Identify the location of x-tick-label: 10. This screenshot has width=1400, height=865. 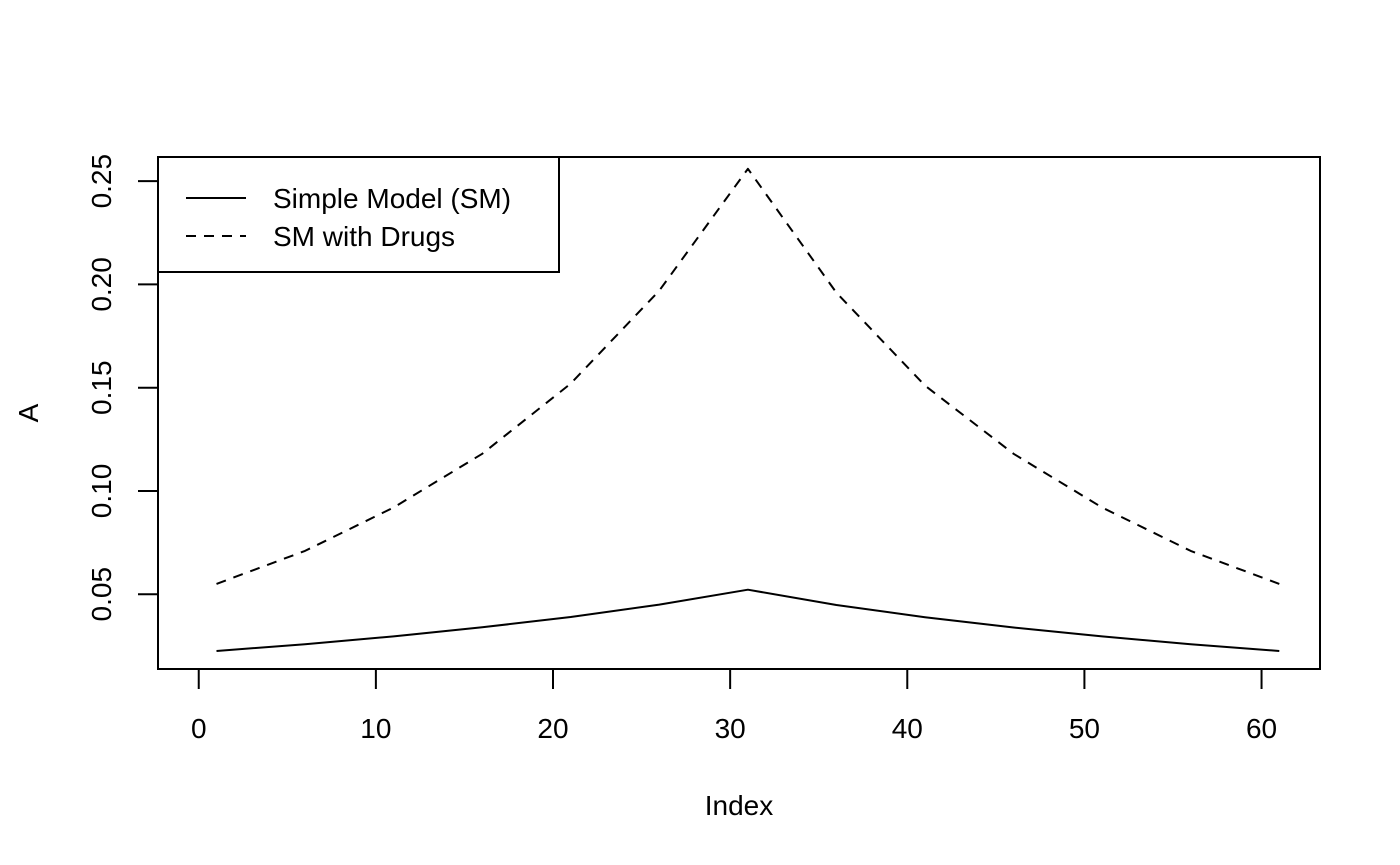
(375, 728).